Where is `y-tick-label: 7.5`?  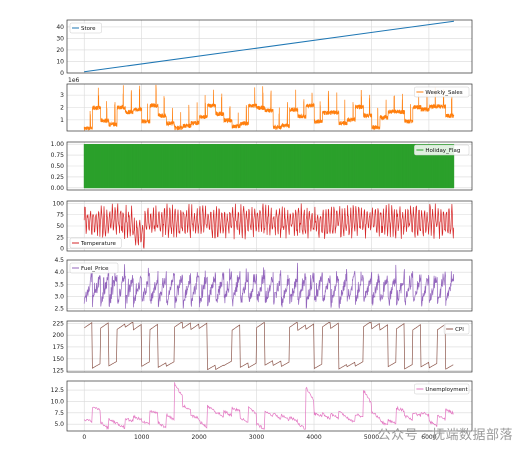
y-tick-label: 7.5 is located at coordinates (59, 413).